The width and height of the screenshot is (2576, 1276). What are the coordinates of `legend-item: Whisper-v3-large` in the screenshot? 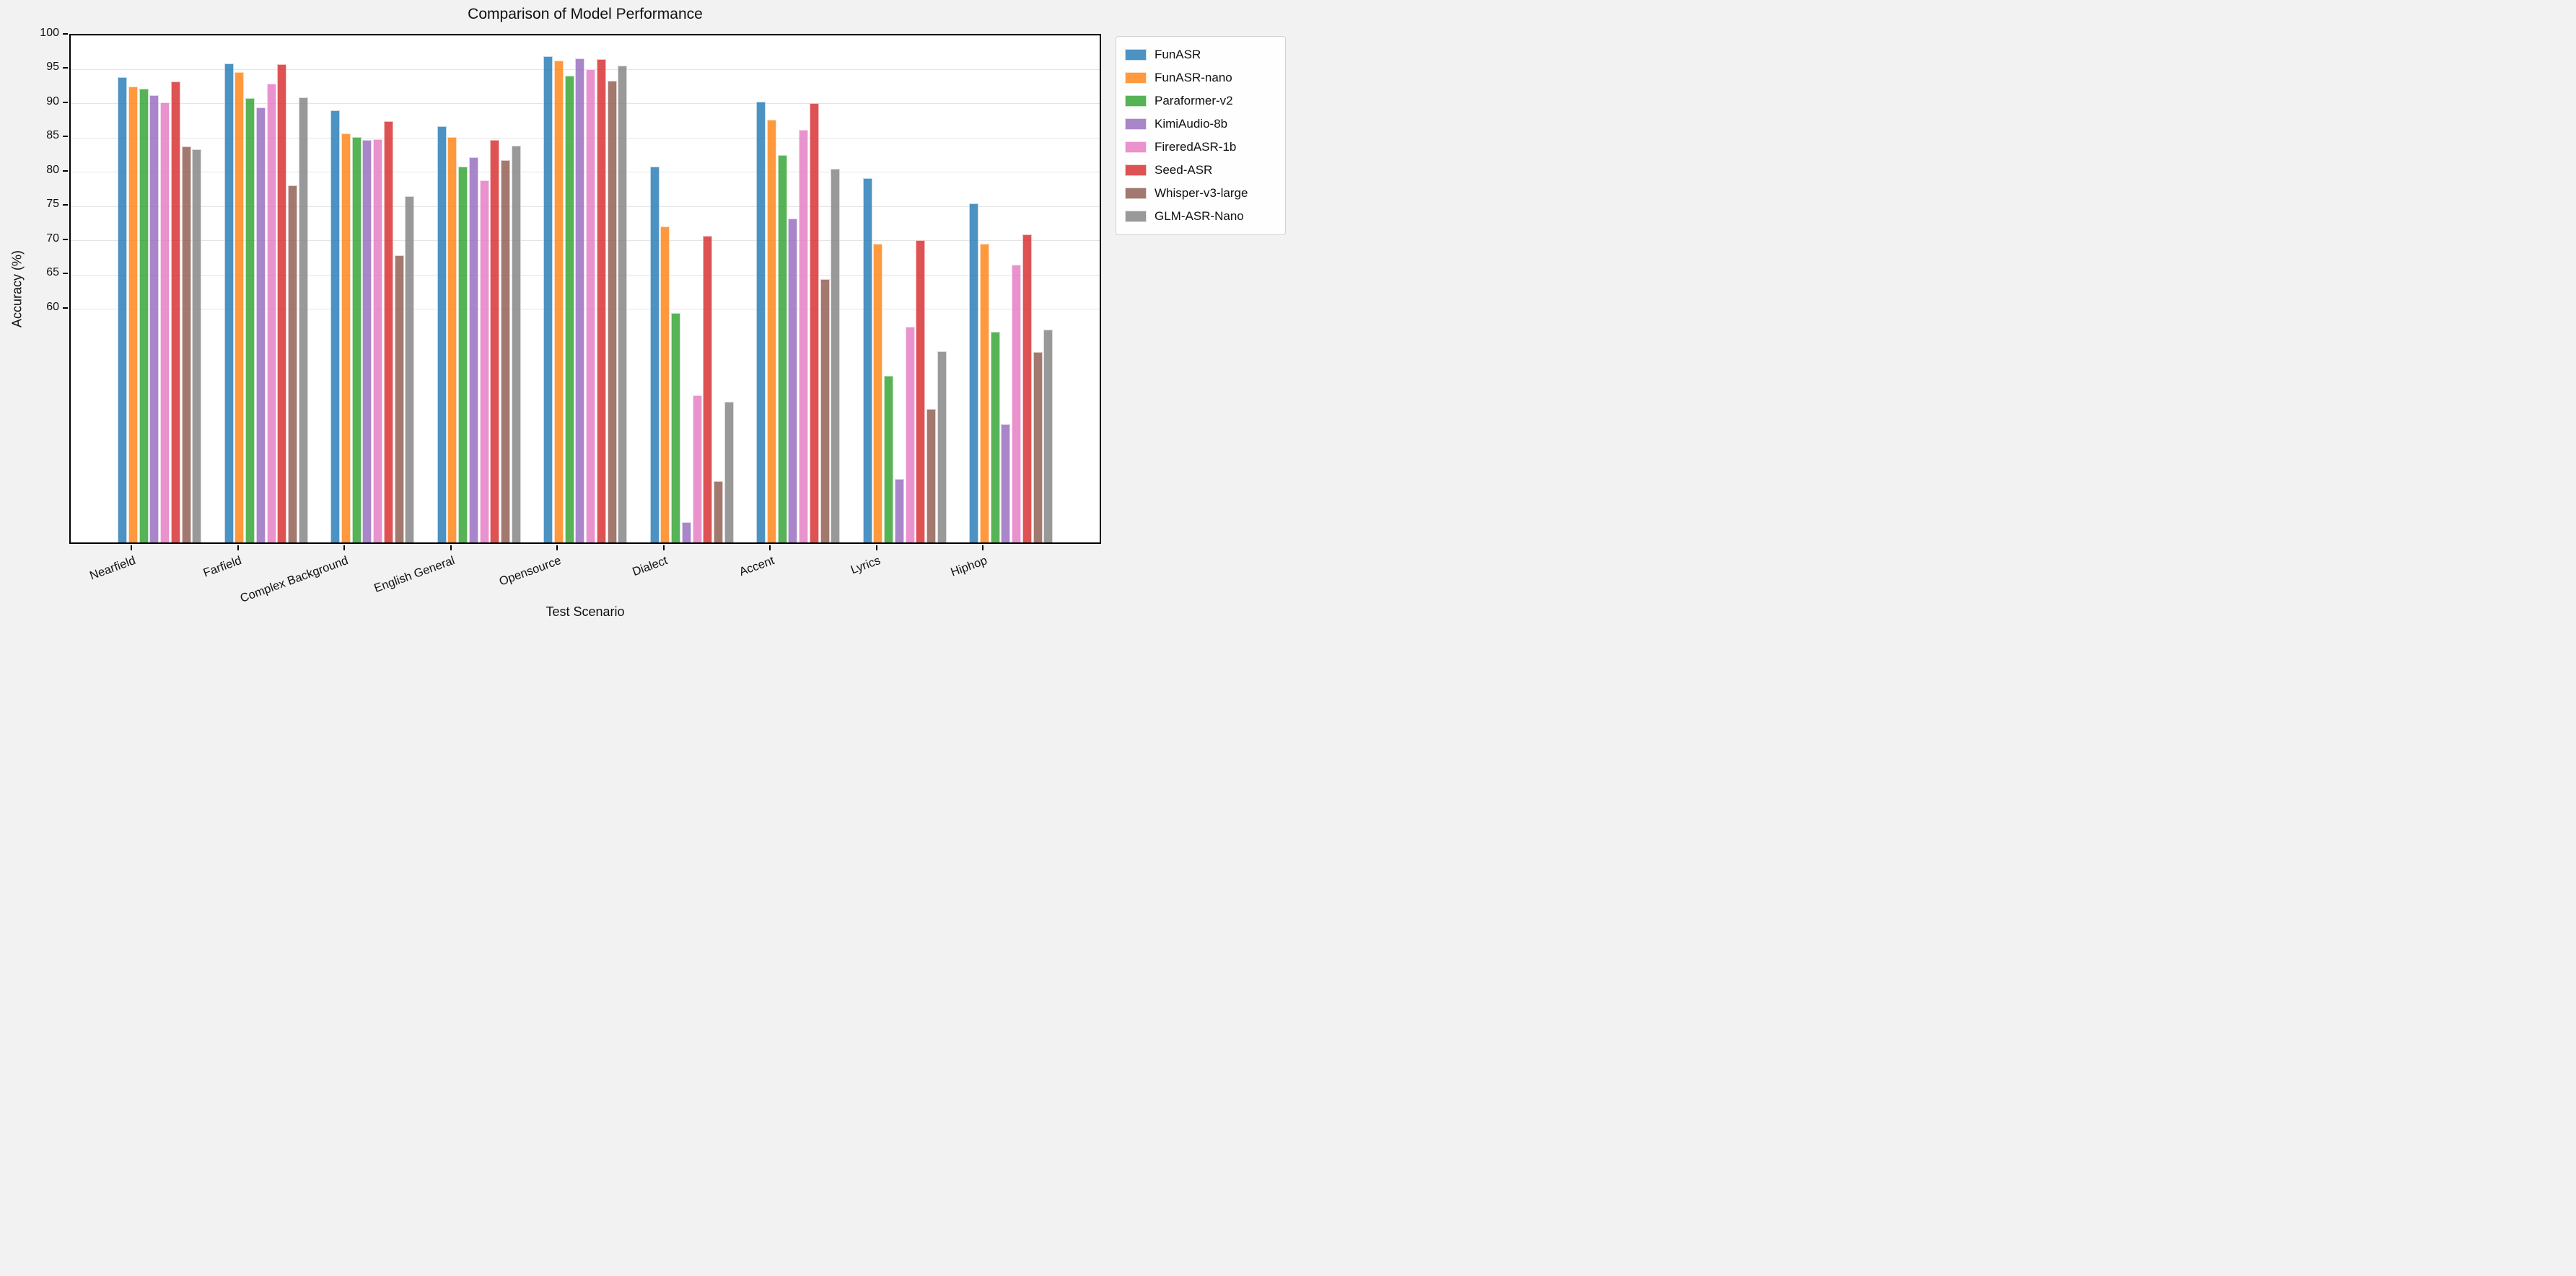 It's located at (1200, 194).